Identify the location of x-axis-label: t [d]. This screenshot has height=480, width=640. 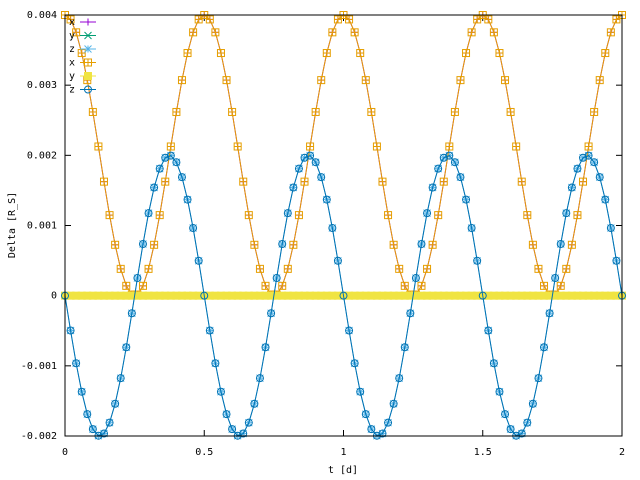
(343, 470).